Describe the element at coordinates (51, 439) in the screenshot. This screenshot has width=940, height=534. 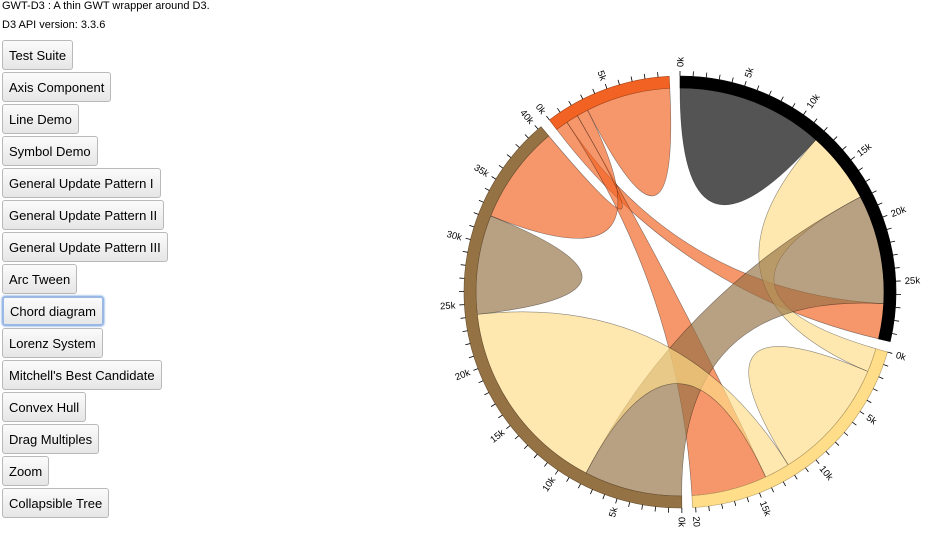
I see `drag-multiples-button: Drag Multiples` at that location.